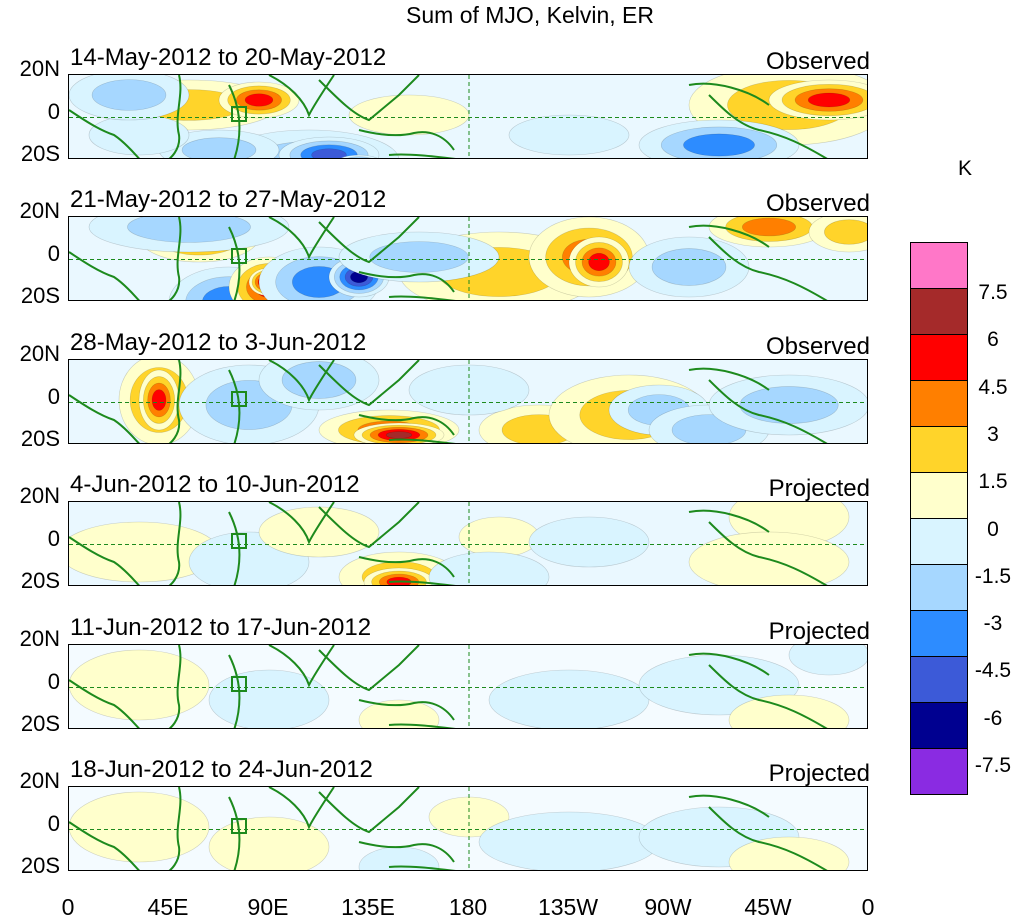 This screenshot has height=921, width=1024. What do you see at coordinates (568, 907) in the screenshot?
I see `x-tick-label: 135W` at bounding box center [568, 907].